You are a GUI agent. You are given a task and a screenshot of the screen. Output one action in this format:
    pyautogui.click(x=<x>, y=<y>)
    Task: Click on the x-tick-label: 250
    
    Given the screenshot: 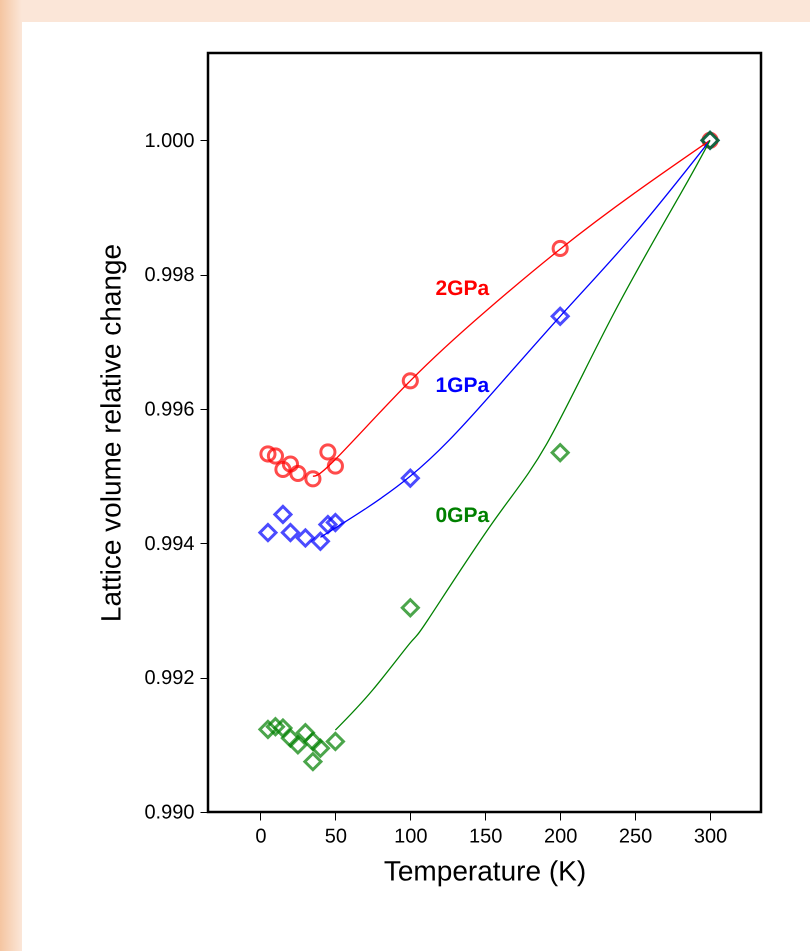 What is the action you would take?
    pyautogui.click(x=635, y=837)
    